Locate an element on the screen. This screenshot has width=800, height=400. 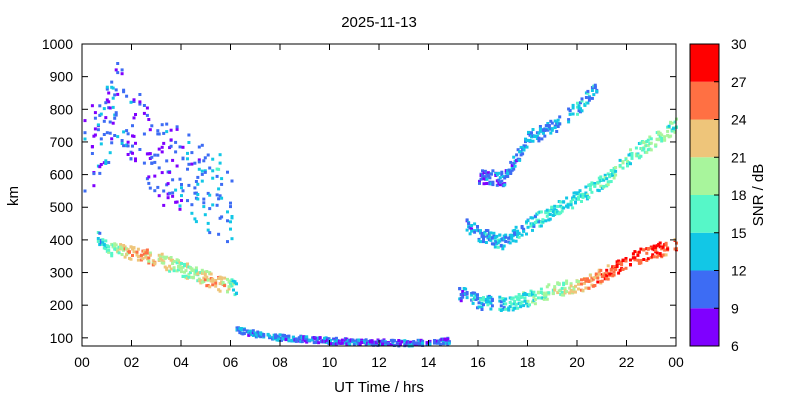
colorbar-tick-label: 18 is located at coordinates (739, 195).